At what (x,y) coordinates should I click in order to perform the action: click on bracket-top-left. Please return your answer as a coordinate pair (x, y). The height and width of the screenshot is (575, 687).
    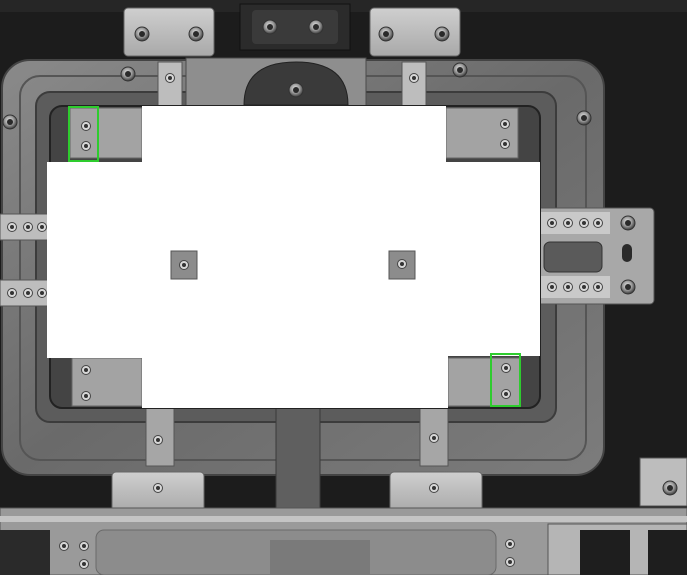
    Looking at the image, I should click on (169, 32).